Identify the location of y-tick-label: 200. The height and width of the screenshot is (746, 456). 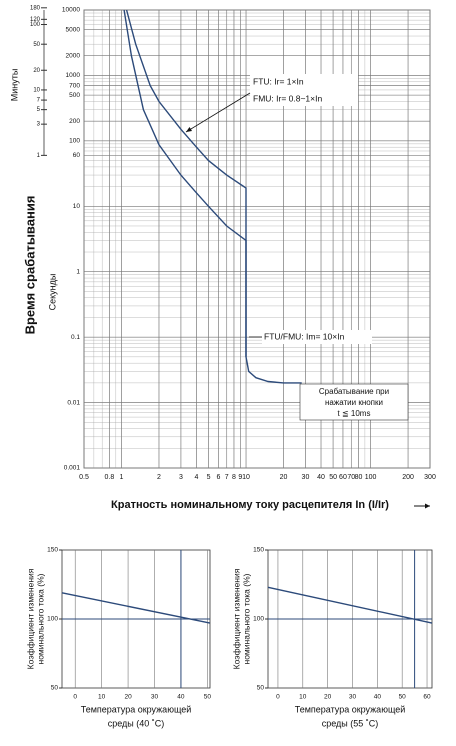
(74, 121).